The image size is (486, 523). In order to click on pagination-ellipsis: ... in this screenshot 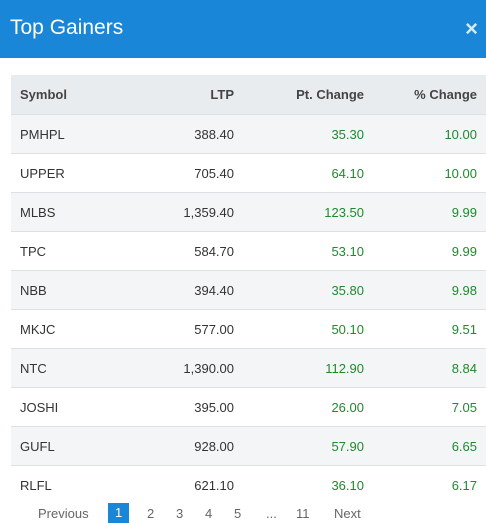, I will do `click(271, 513)`.